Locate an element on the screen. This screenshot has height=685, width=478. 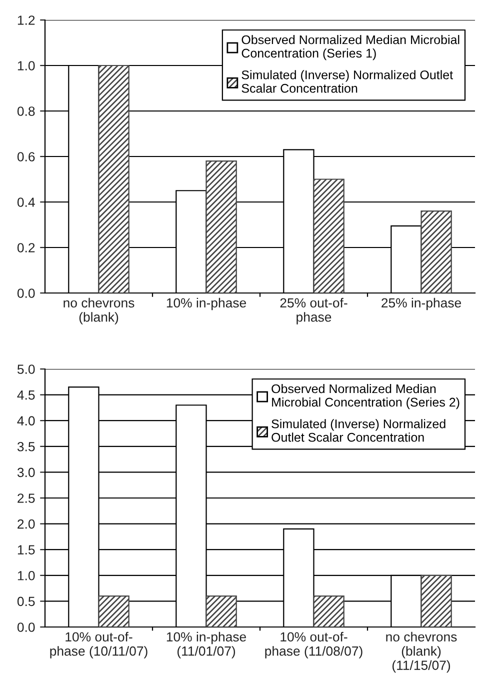
y-tick-label: 3.0 is located at coordinates (26, 473).